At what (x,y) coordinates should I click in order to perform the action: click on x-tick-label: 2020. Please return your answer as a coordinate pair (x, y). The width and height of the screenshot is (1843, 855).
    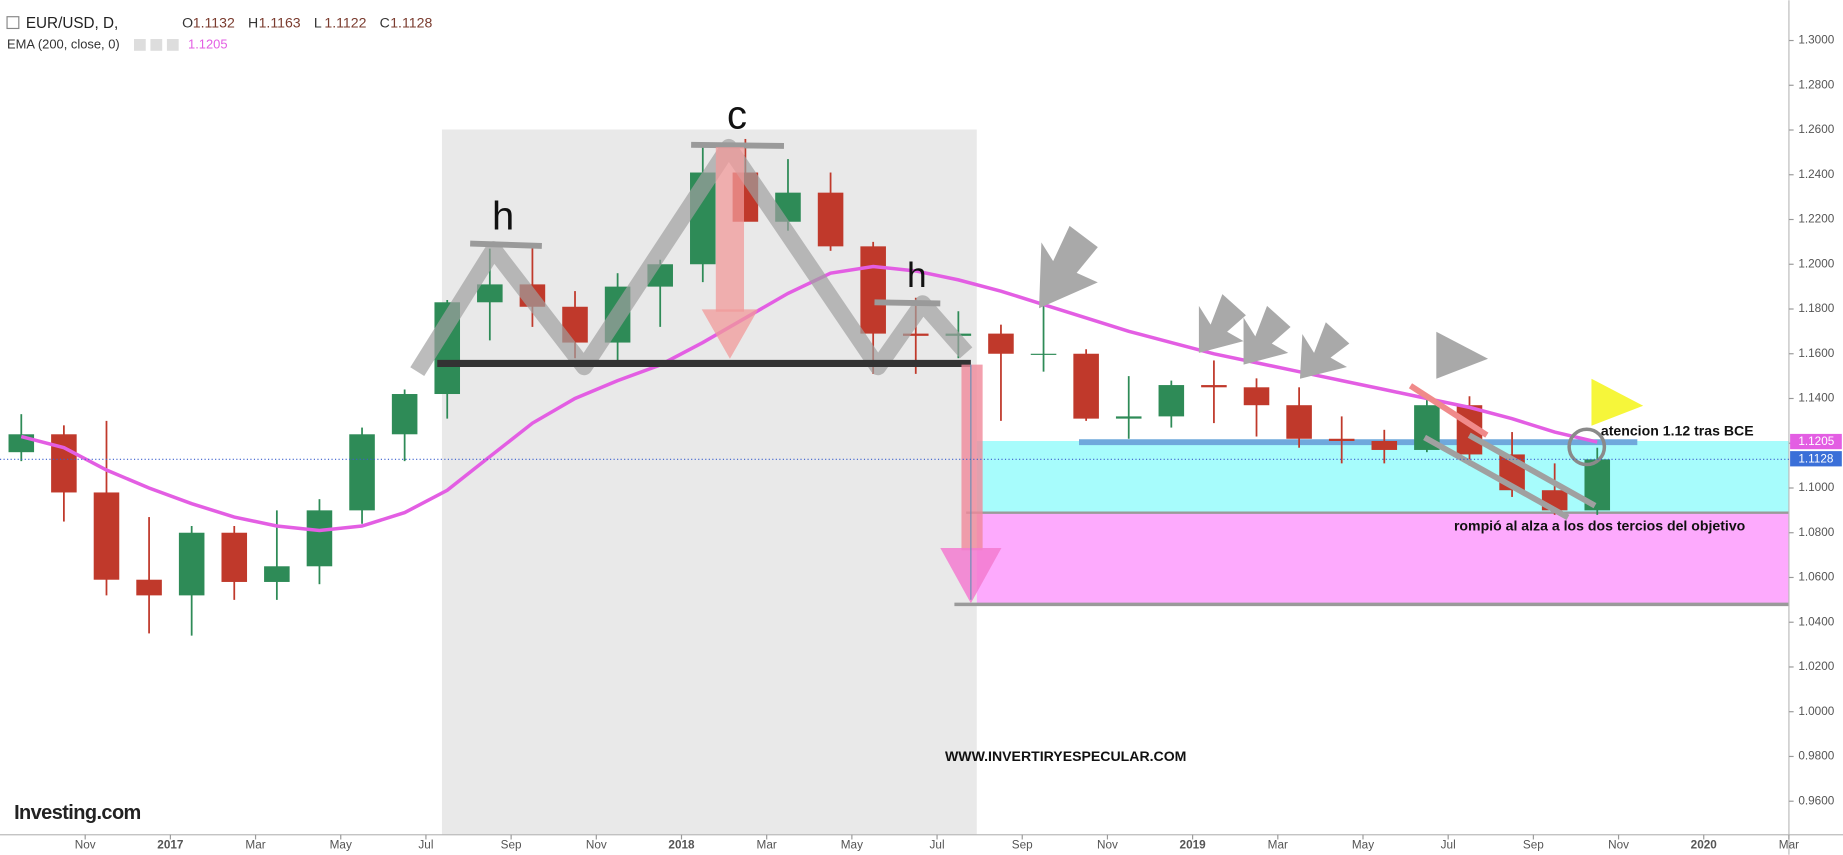
    Looking at the image, I should click on (1704, 844).